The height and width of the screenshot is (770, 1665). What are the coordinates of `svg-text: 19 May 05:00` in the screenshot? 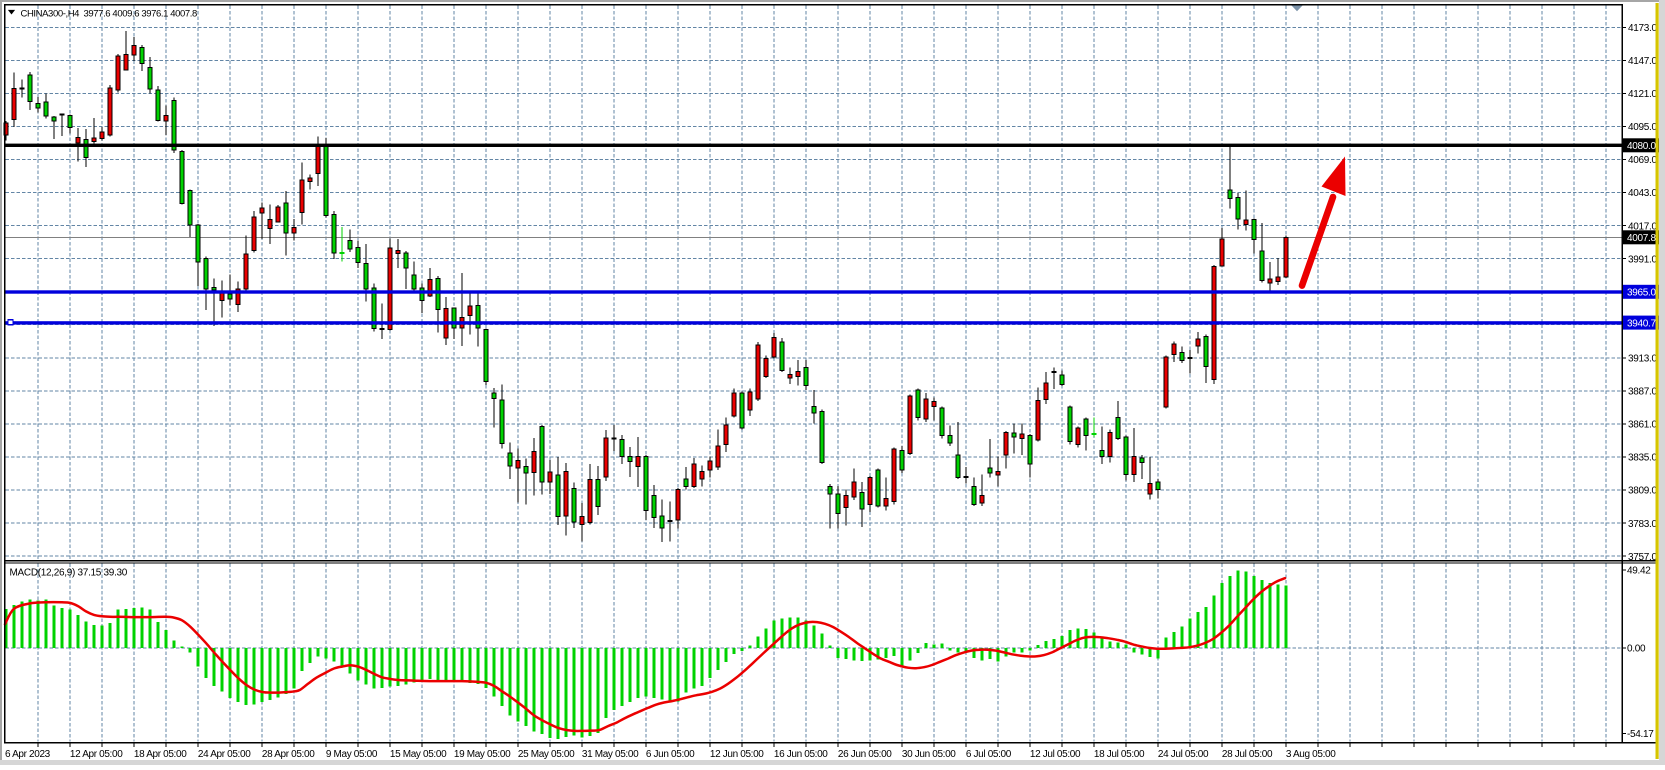 It's located at (482, 754).